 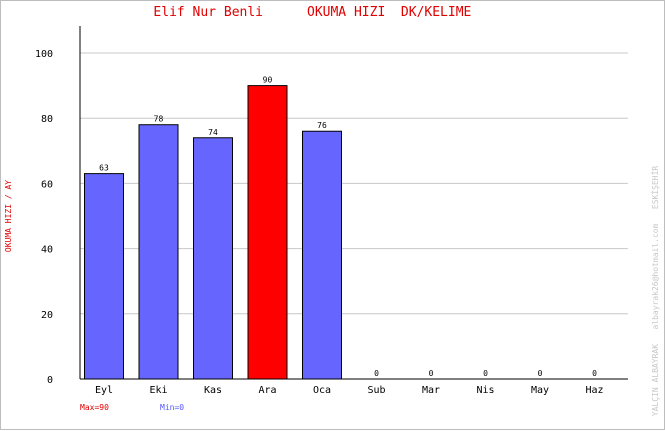 What do you see at coordinates (389, 12) in the screenshot?
I see `chart-title-metric: OKUMA HIZI DK/KELIME` at bounding box center [389, 12].